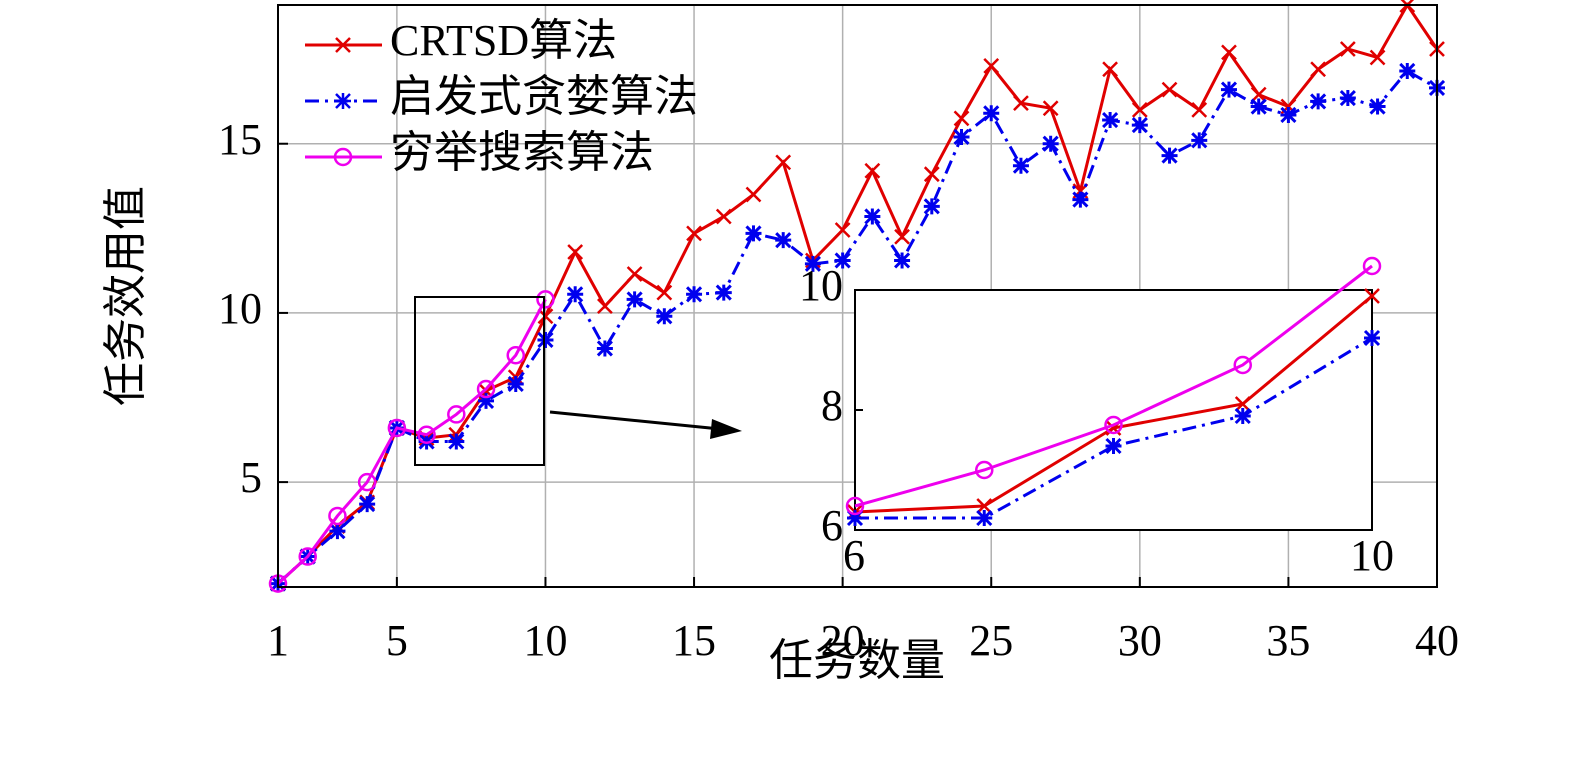 Image resolution: width=1575 pixels, height=761 pixels. Describe the element at coordinates (640, 421) in the screenshot. I see `zoom-arrow` at that location.